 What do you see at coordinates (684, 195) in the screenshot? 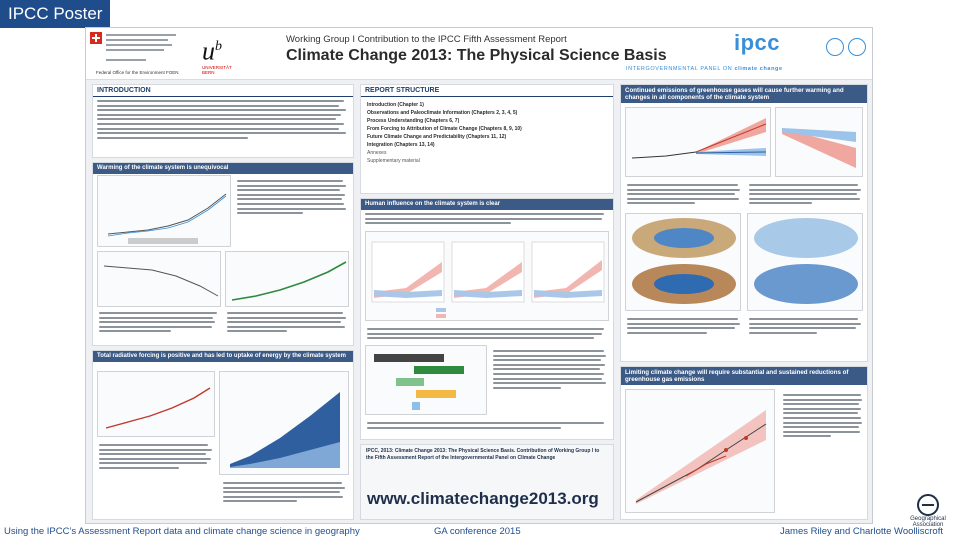
I see `temperature-projection-text` at bounding box center [684, 195].